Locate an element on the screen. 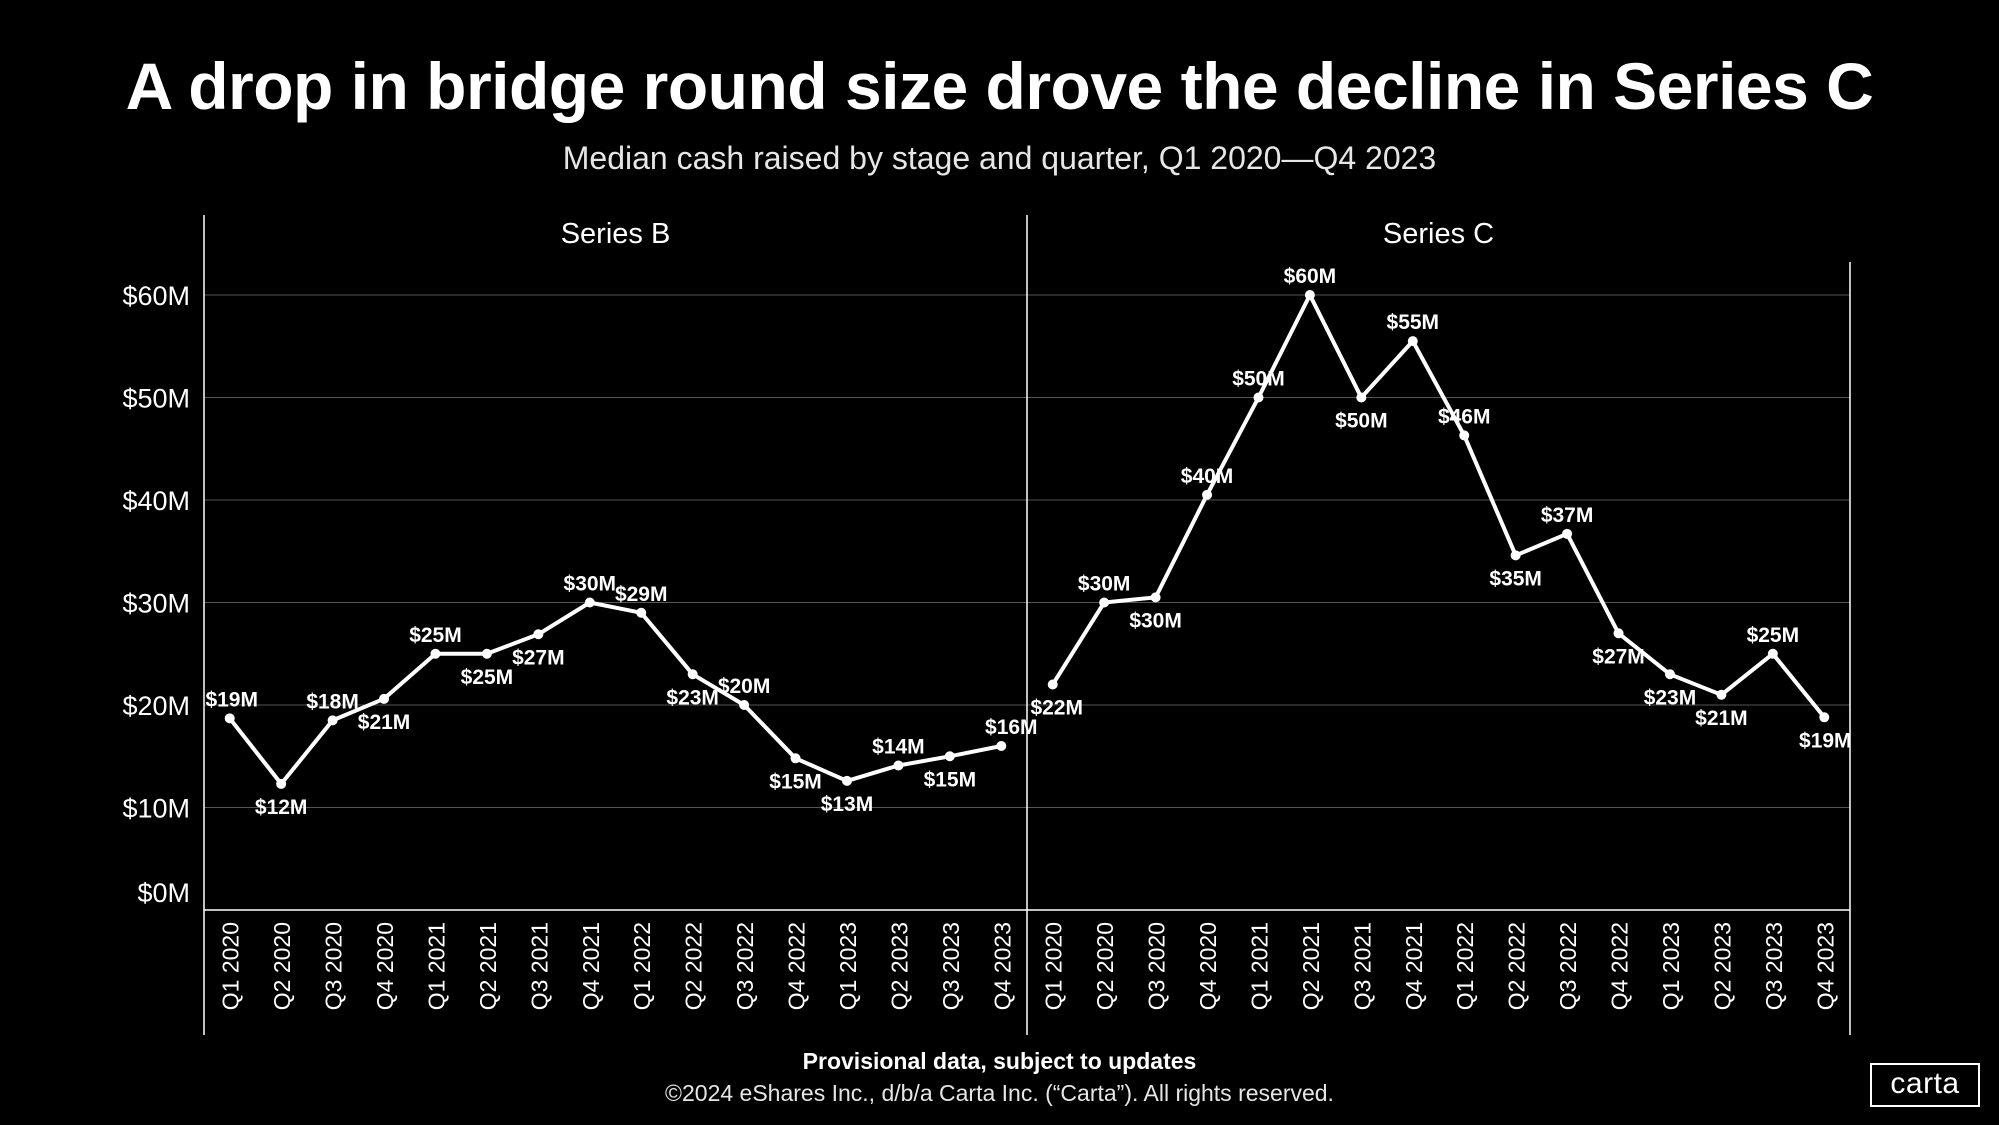 This screenshot has width=1999, height=1125. data-label: $16M is located at coordinates (1011, 727).